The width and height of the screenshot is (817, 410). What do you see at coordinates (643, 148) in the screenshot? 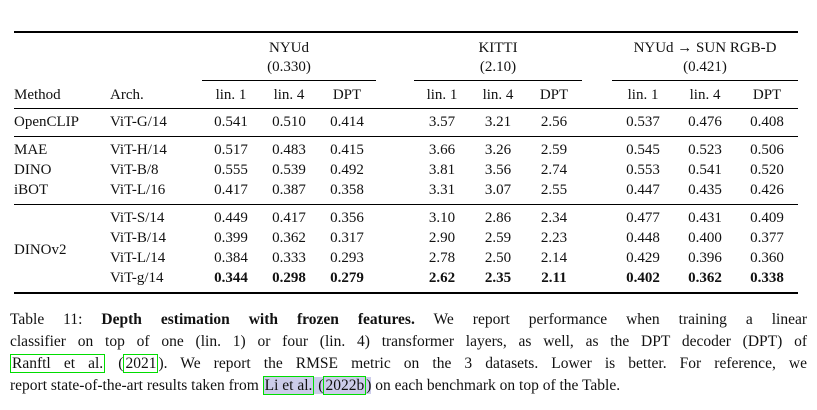
I see `value-cell: 0.545` at bounding box center [643, 148].